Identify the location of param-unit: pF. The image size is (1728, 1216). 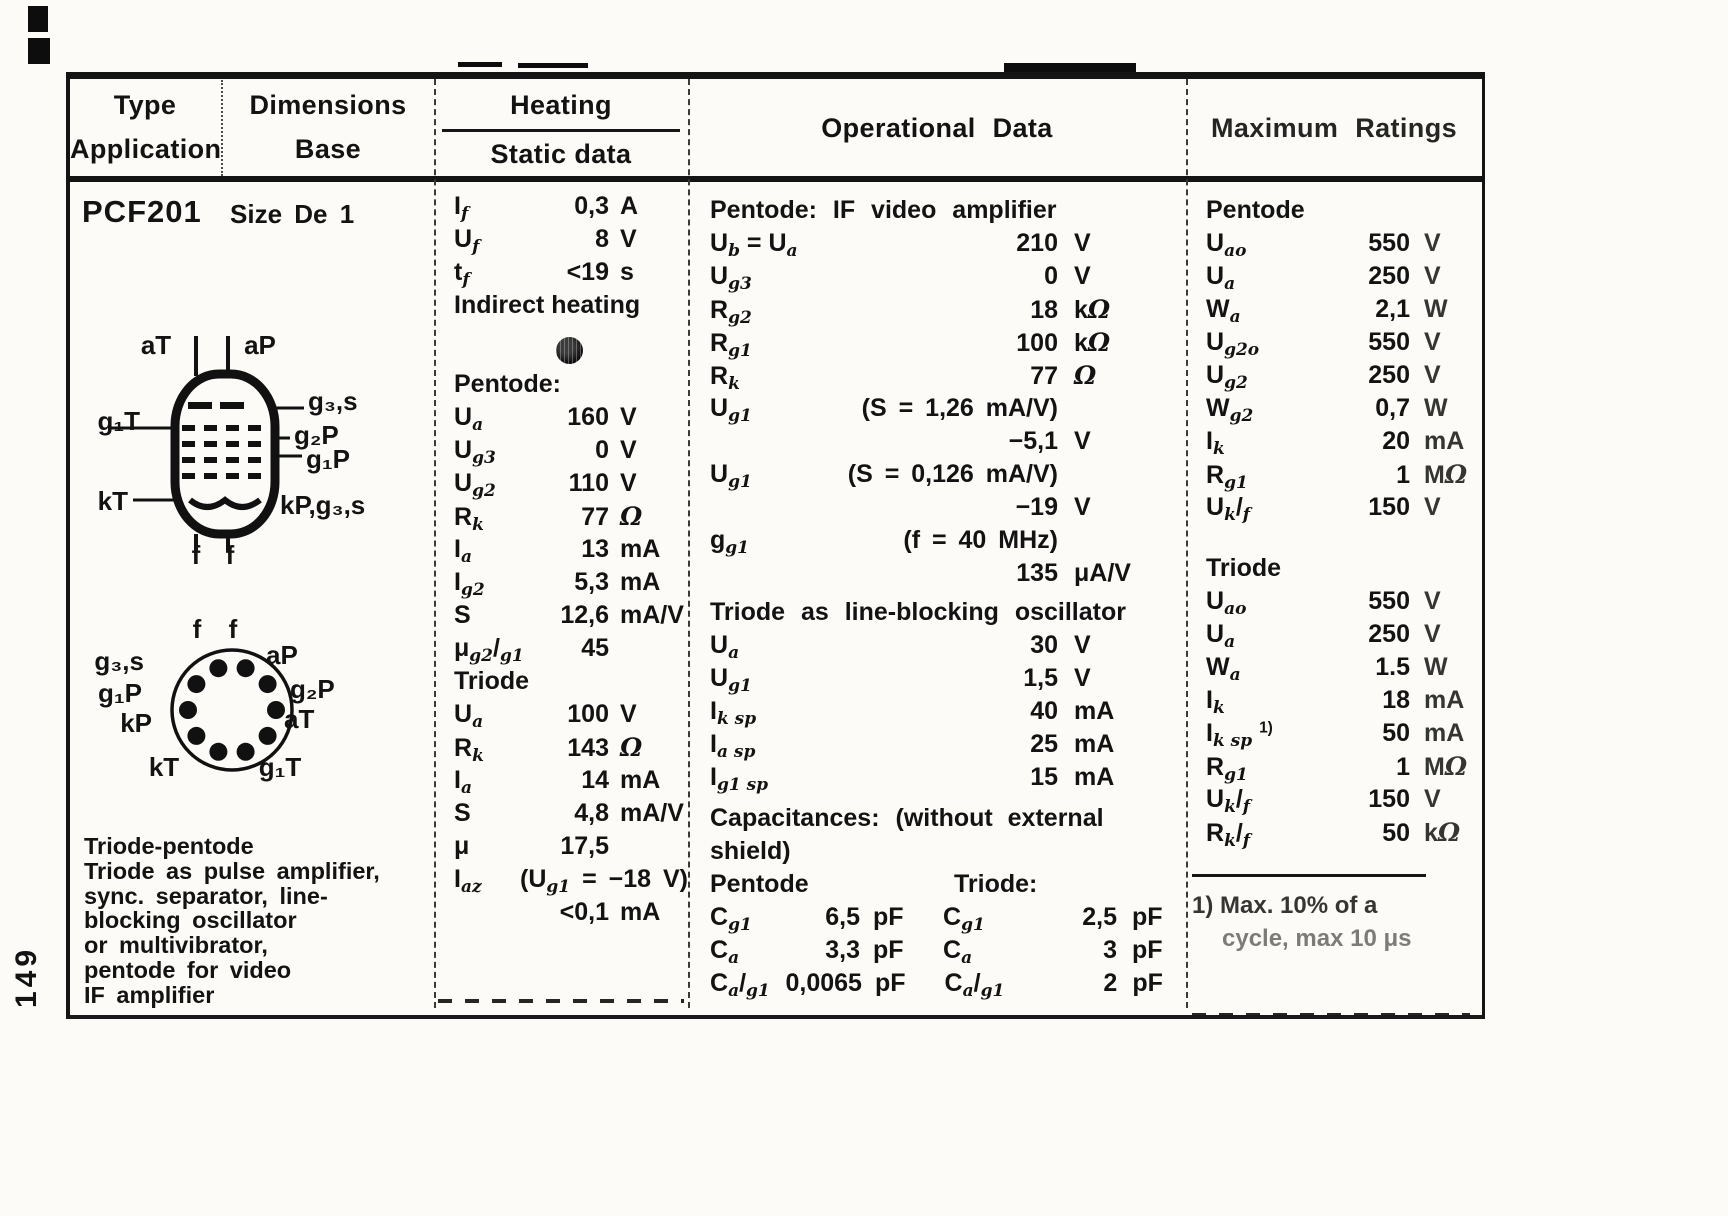
(888, 917).